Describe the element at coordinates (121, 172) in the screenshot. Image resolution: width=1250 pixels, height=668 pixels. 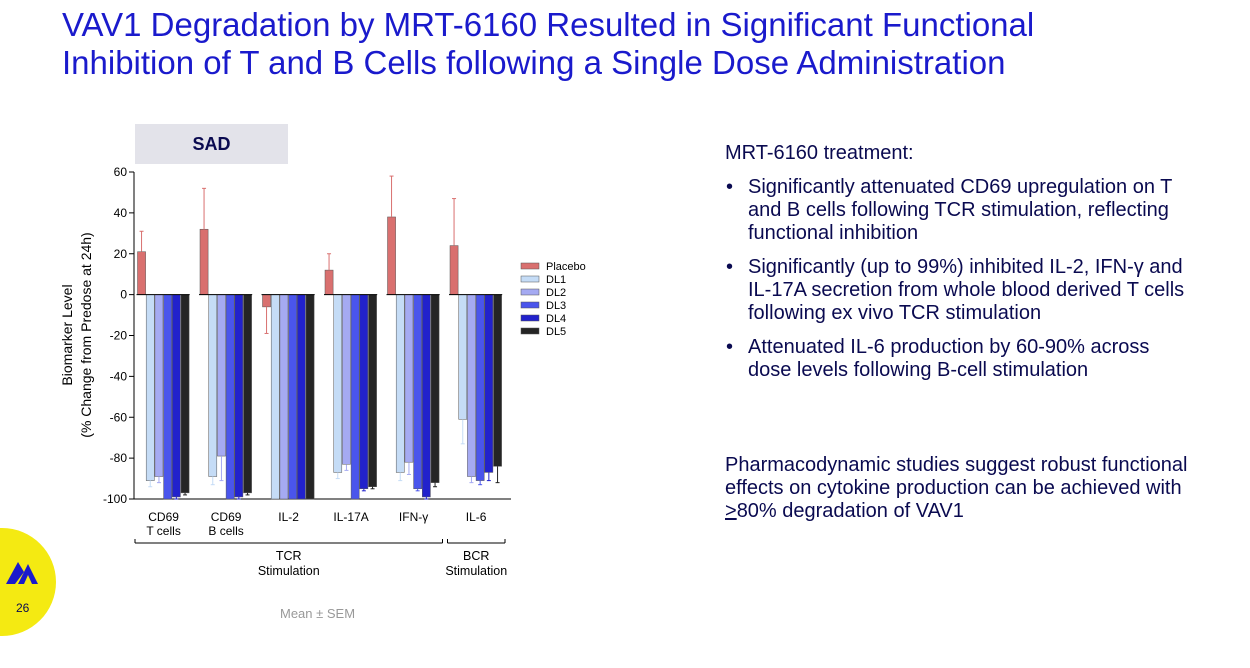
I see `y-tick-label: 60` at that location.